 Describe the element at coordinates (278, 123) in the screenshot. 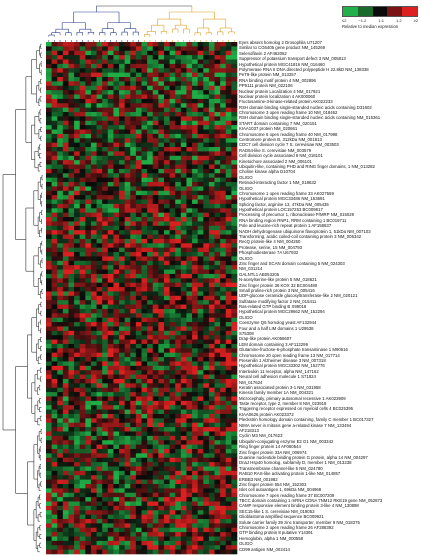

I see `gene-label: START domain containing 7 NM_020151` at that location.